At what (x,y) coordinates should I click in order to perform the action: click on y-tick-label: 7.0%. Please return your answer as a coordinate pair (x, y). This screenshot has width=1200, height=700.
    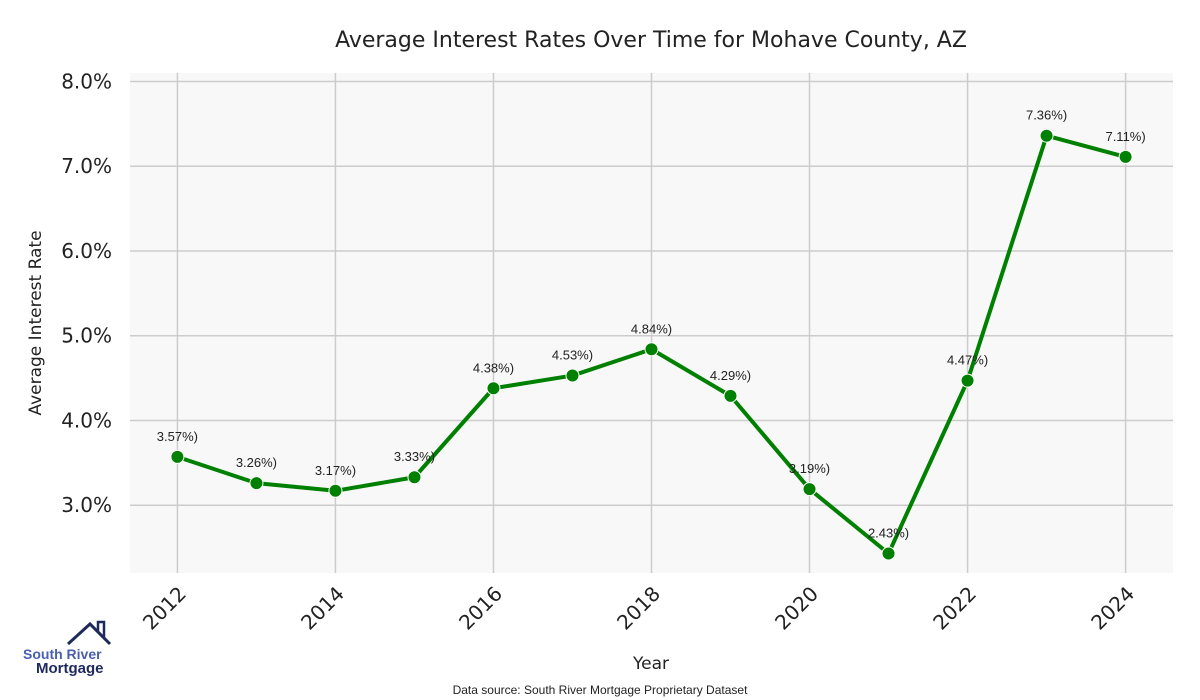
    Looking at the image, I should click on (86, 166).